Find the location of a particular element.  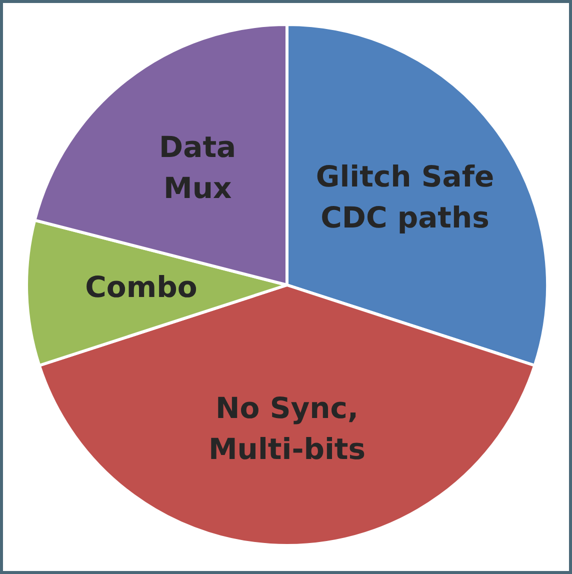

slice-label: Glitch Safe CDC paths is located at coordinates (405, 196).